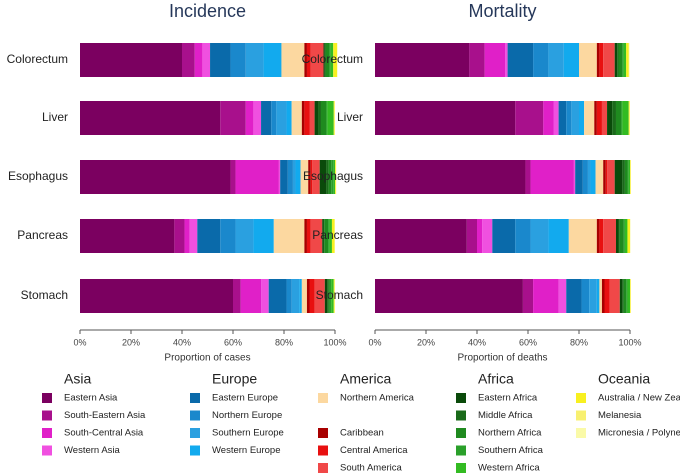  What do you see at coordinates (207, 358) in the screenshot?
I see `x-axis-label: Proportion of cases` at bounding box center [207, 358].